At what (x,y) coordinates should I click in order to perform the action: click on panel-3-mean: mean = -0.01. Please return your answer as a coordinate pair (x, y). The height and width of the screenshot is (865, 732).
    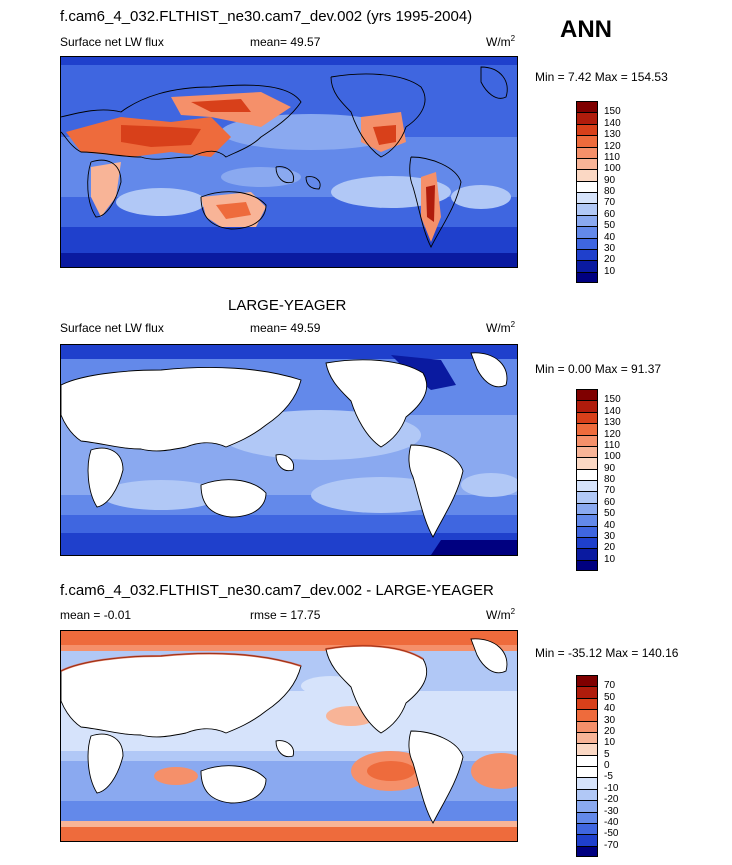
    Looking at the image, I should click on (96, 615).